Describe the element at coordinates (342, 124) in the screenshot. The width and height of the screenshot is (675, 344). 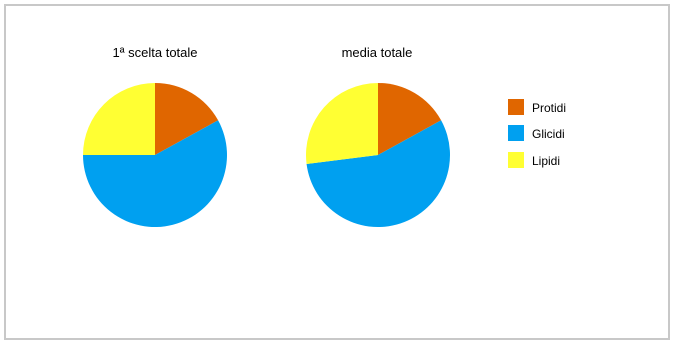
I see `pie-2-slice-lipidi` at that location.